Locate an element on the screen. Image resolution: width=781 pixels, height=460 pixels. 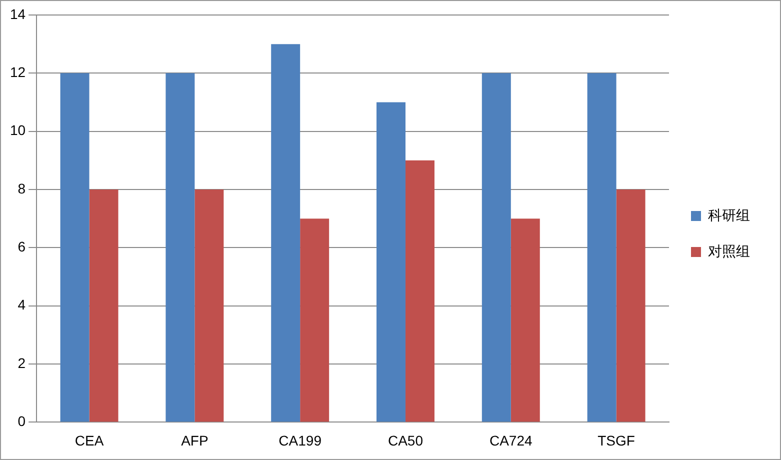
y-tick-label: 10 is located at coordinates (18, 130).